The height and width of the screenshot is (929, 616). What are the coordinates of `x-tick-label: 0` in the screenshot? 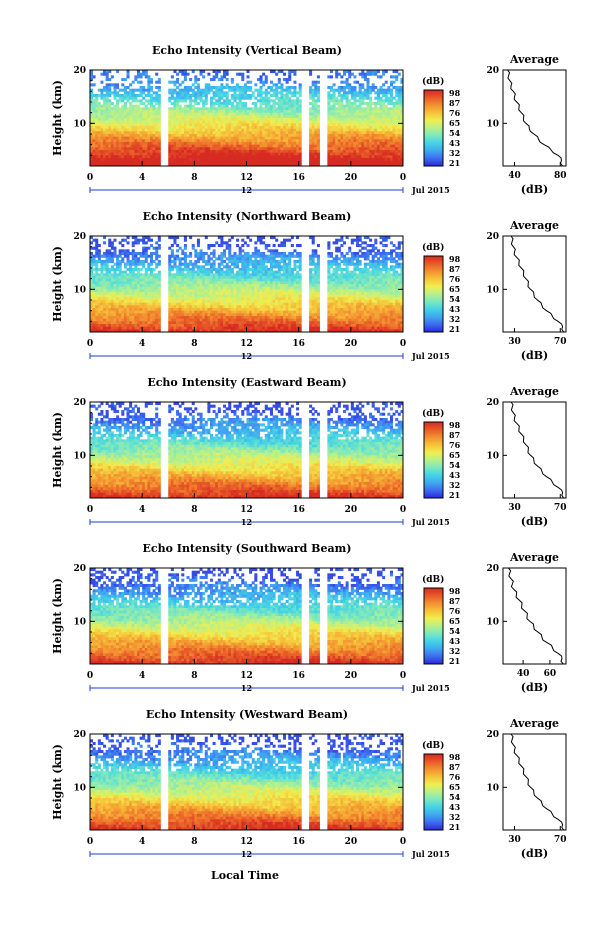 It's located at (403, 178).